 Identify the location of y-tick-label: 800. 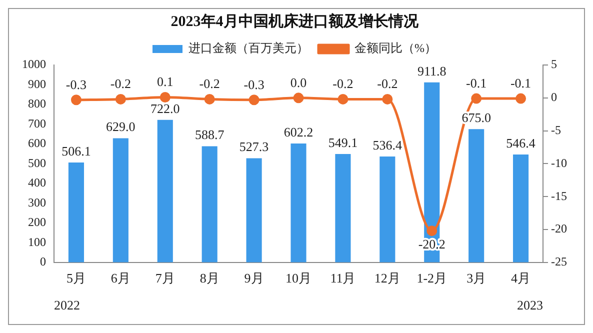
(37, 103).